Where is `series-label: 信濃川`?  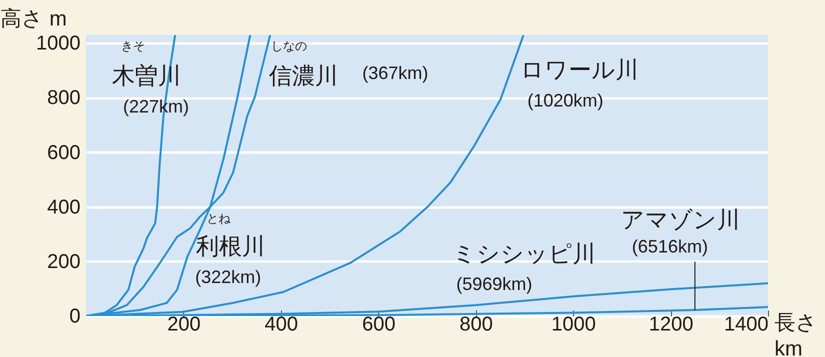
series-label: 信濃川 is located at coordinates (303, 75).